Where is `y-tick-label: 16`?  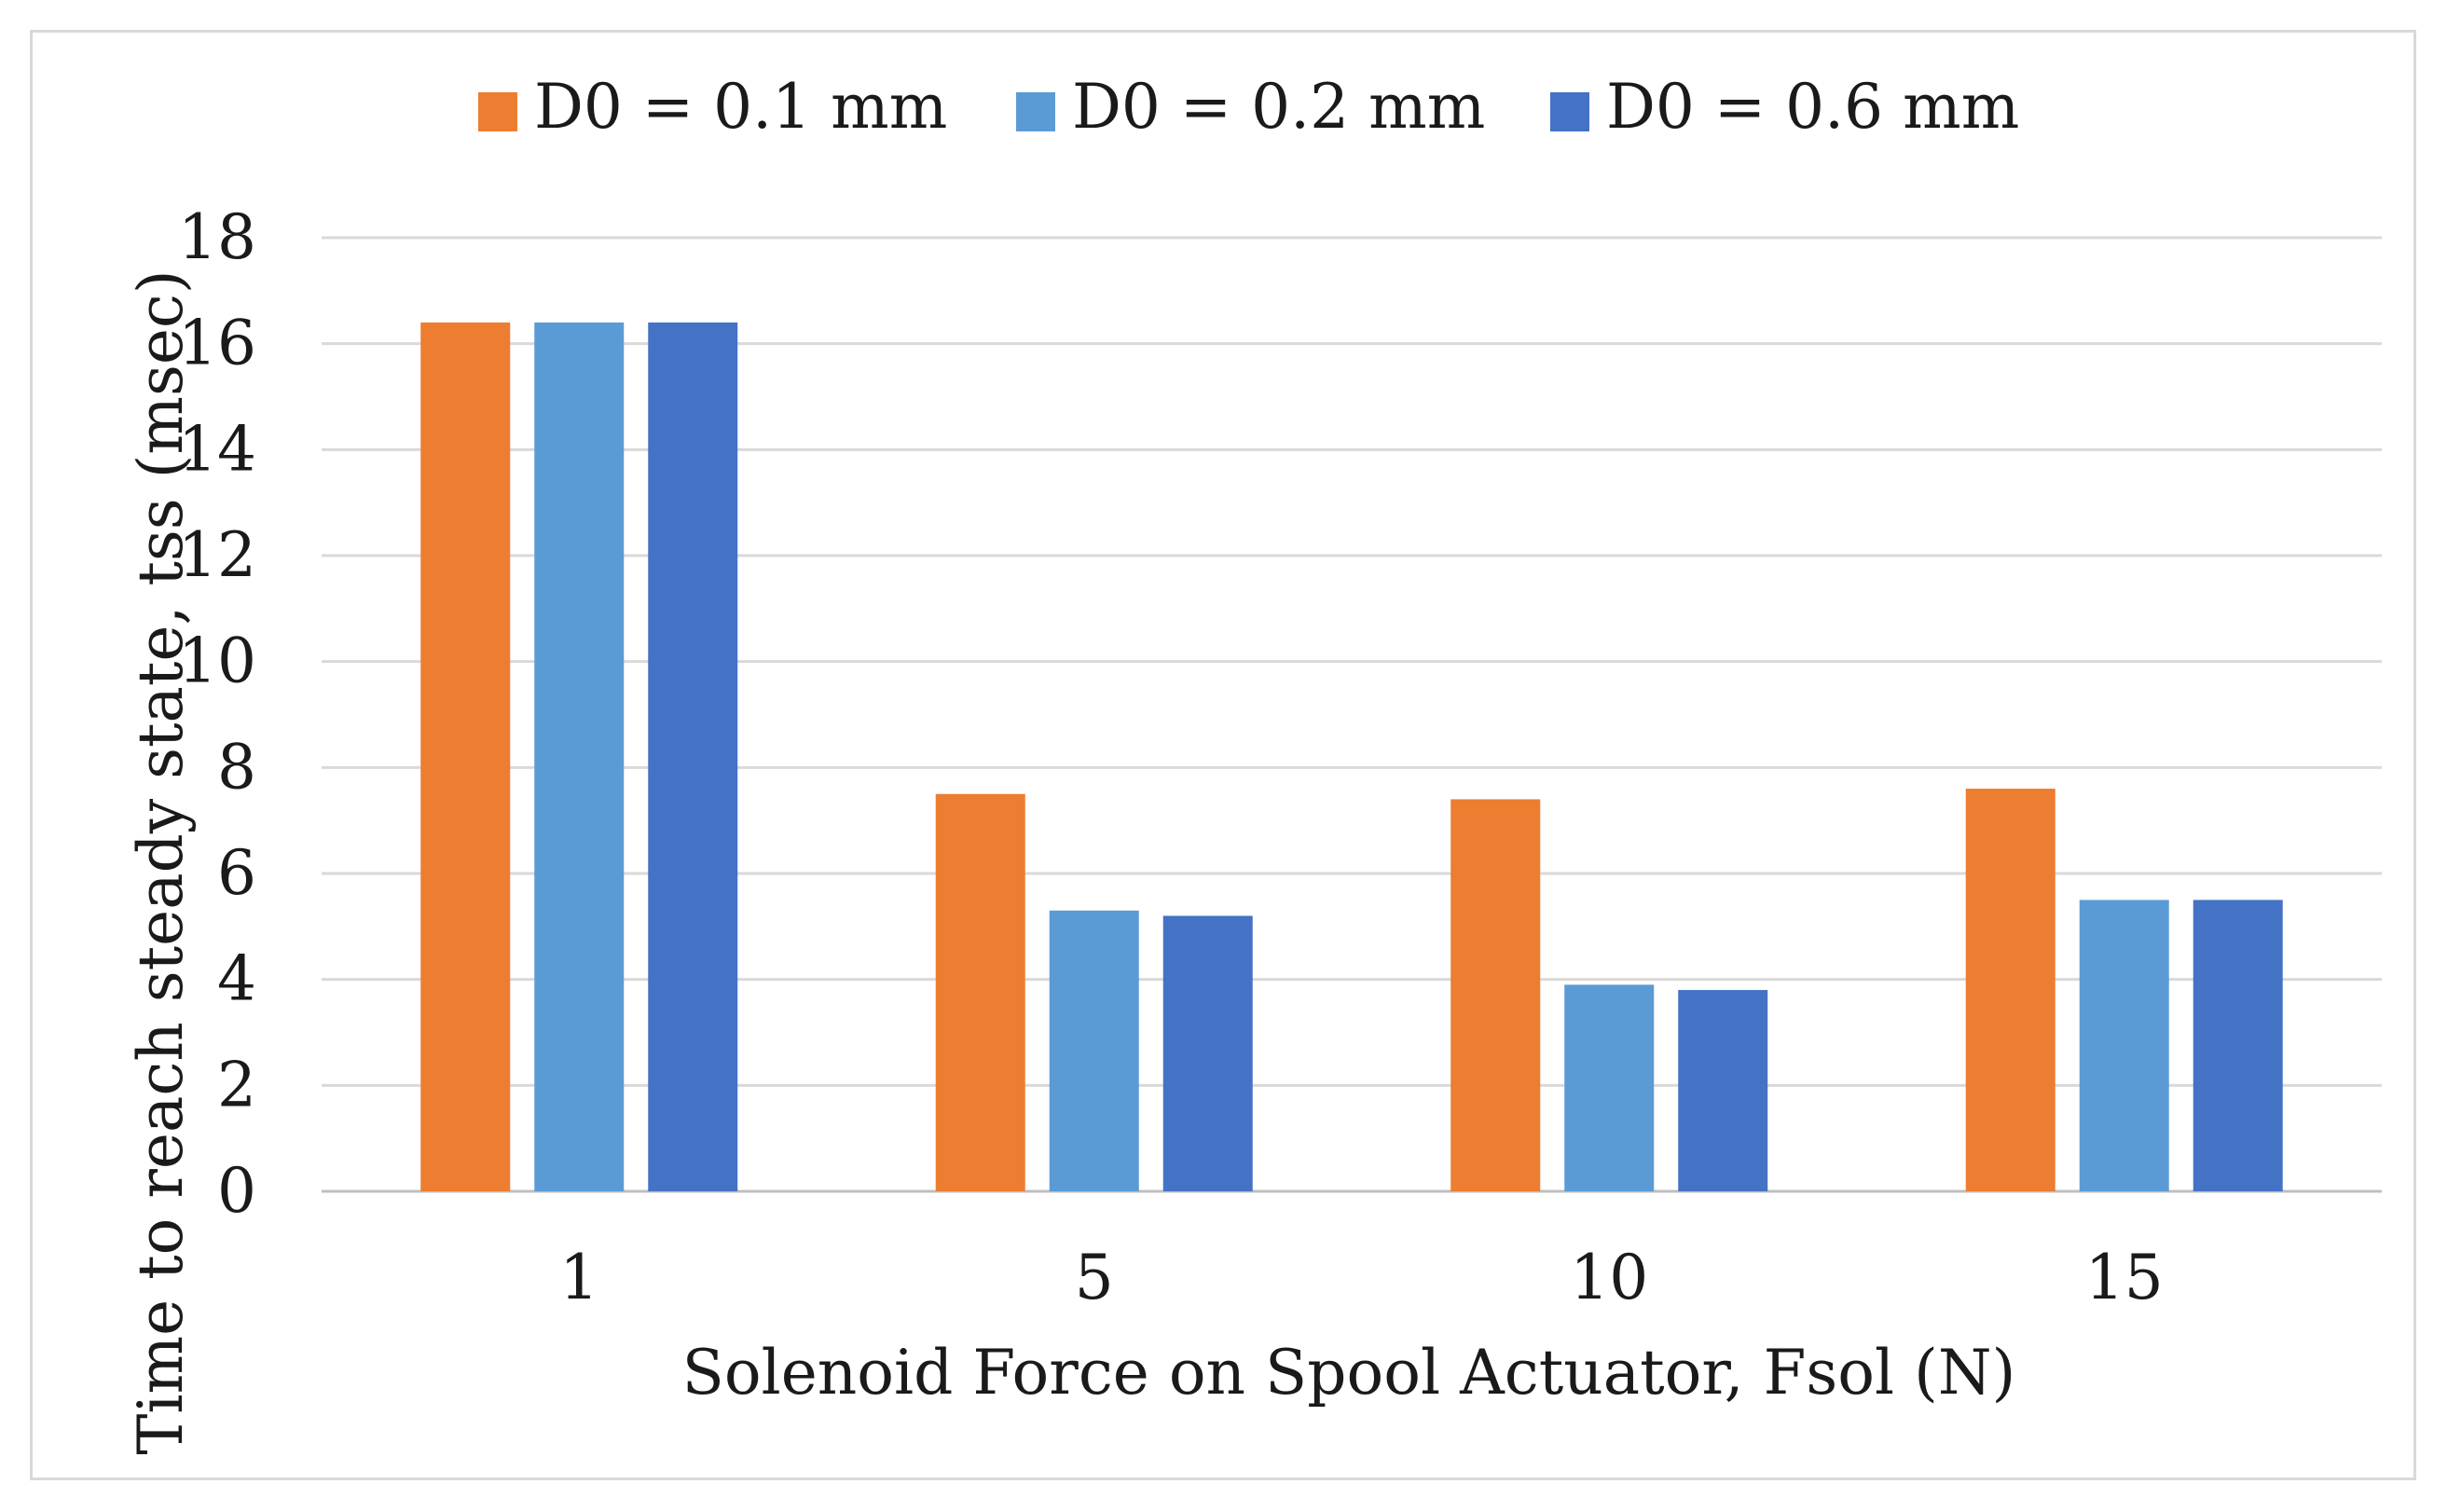
y-tick-label: 16 is located at coordinates (217, 344).